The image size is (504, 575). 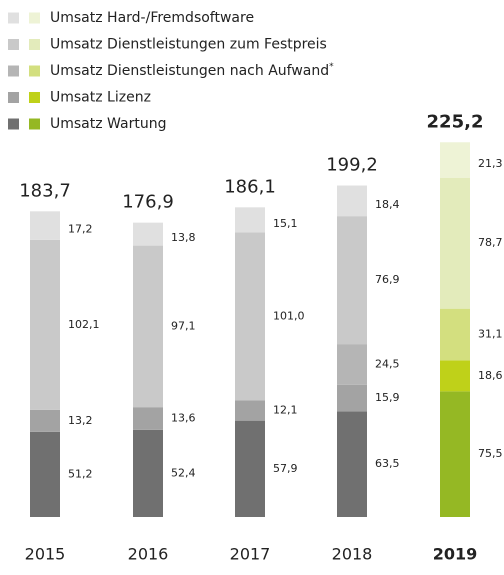 I want to click on x-tick-label: 2018, so click(x=352, y=554).